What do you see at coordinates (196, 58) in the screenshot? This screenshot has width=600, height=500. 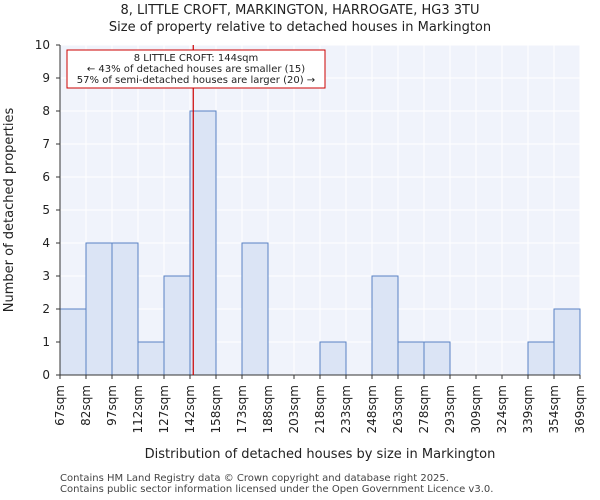 I see `annotation-line-1: 8 LITTLE CROFT: 144sqm` at bounding box center [196, 58].